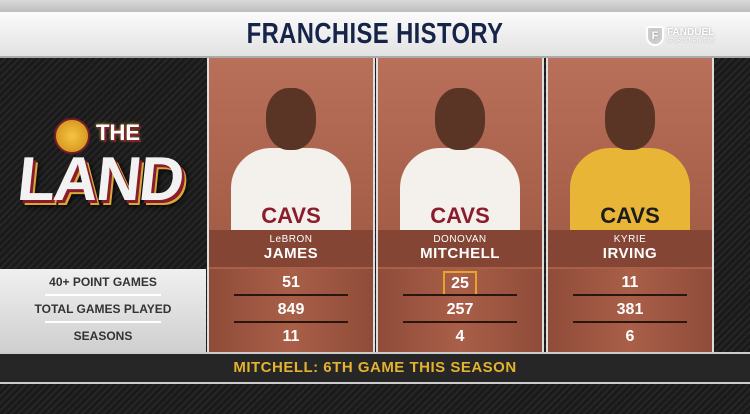  Describe the element at coordinates (100, 179) in the screenshot. I see `logo-big-text: LAND` at that location.